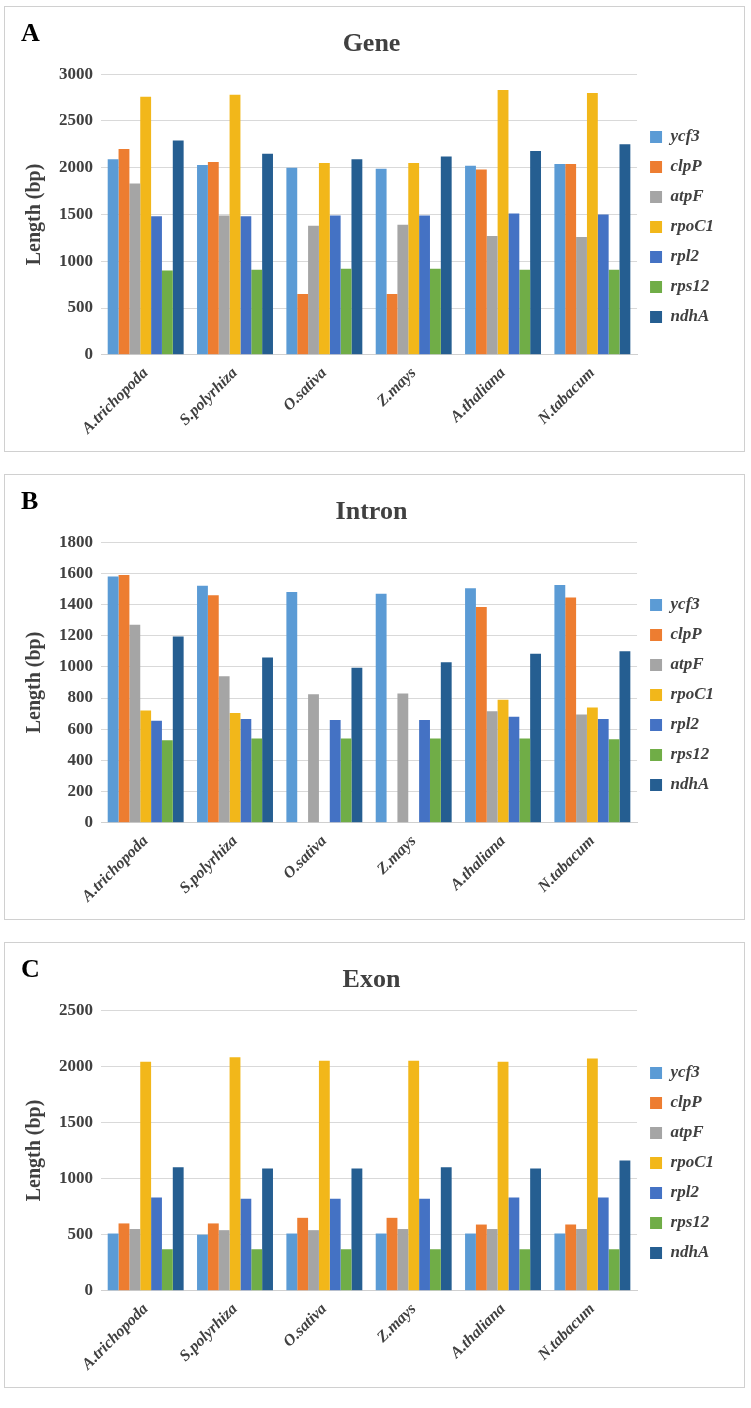 The height and width of the screenshot is (1408, 751). What do you see at coordinates (371, 511) in the screenshot?
I see `chart-title: Intron` at bounding box center [371, 511].